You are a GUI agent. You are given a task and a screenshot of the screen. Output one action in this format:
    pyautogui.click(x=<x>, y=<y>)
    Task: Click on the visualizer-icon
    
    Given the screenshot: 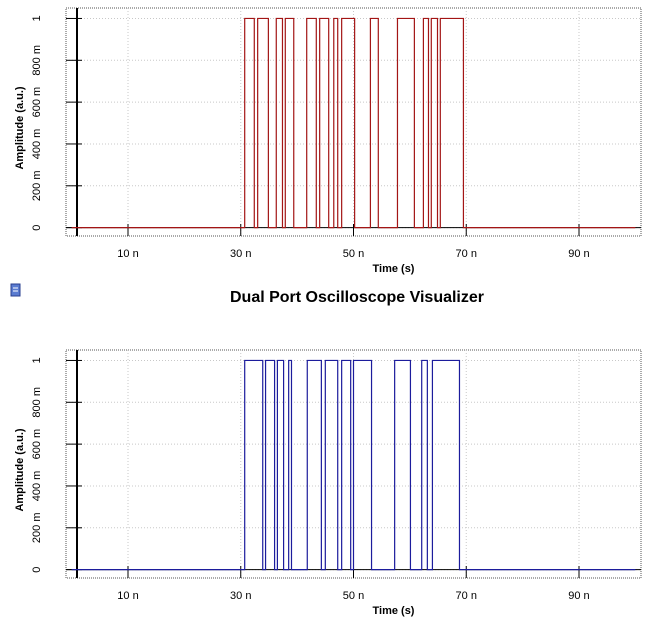 What is the action you would take?
    pyautogui.click(x=15, y=290)
    